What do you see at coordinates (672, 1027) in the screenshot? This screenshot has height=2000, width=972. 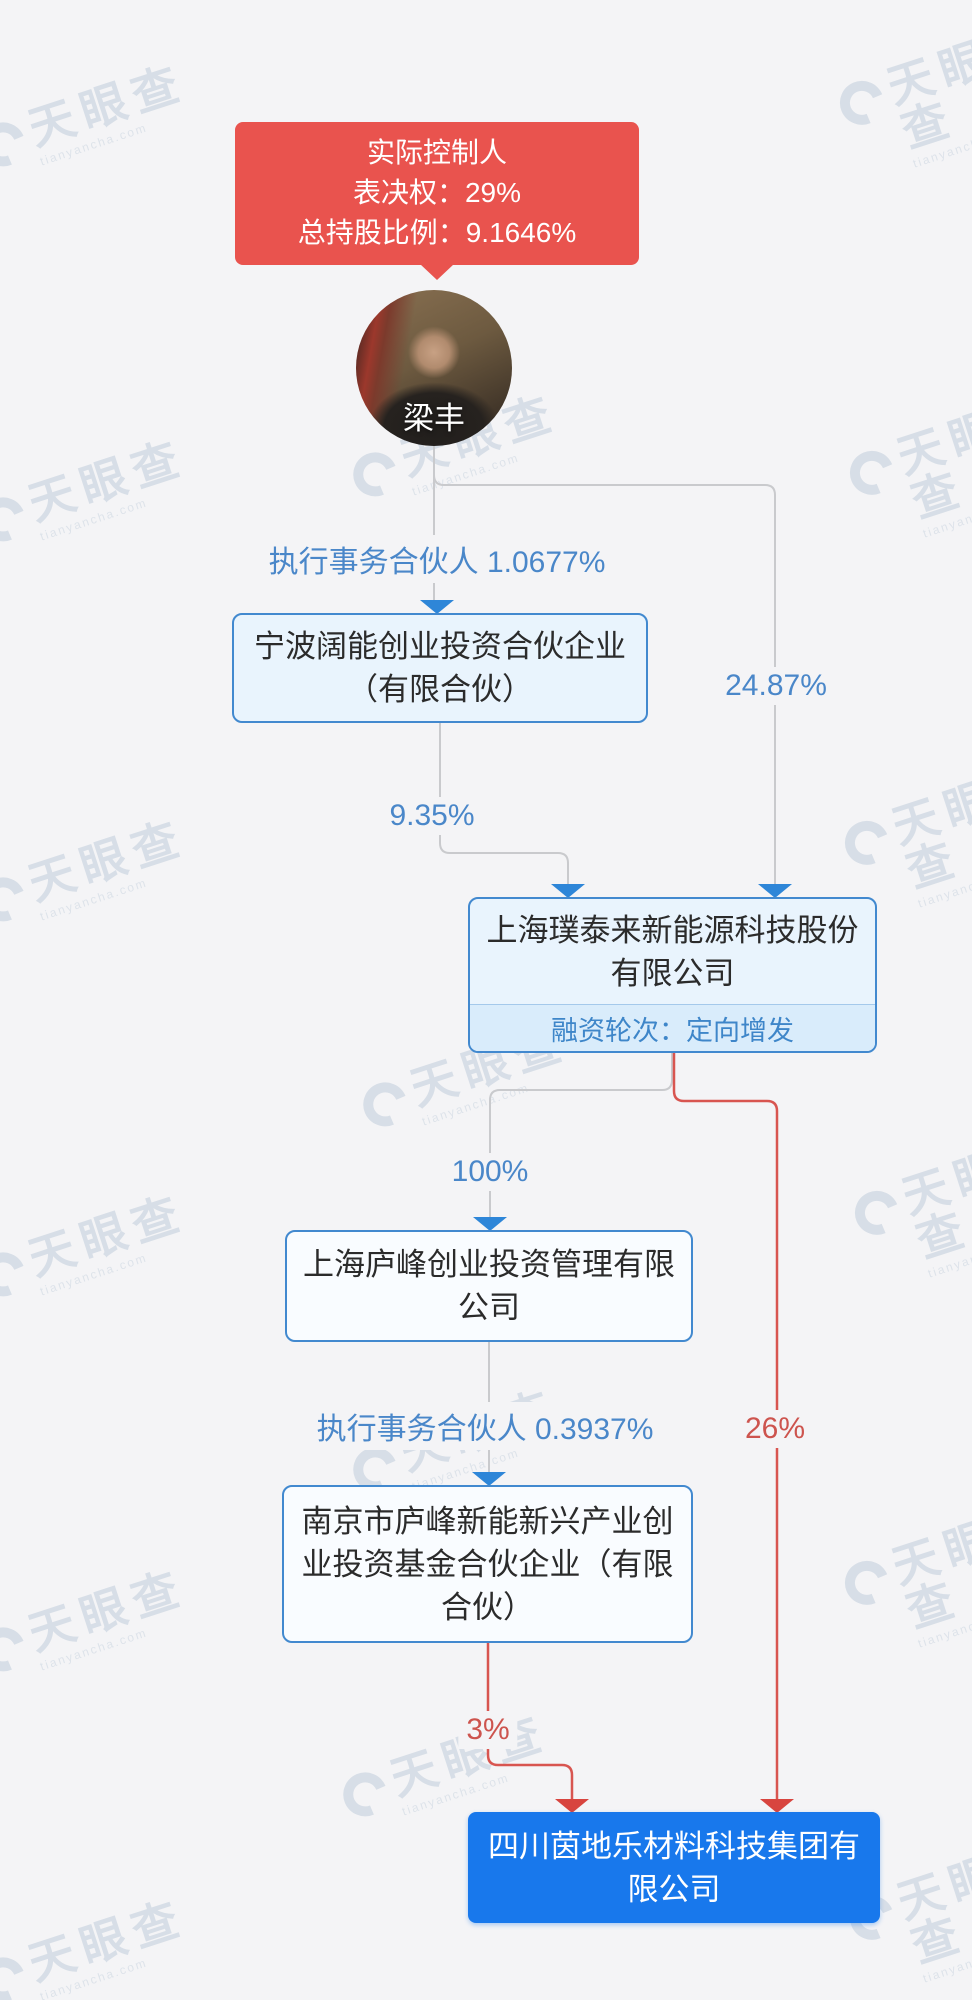 I see `financing-round-badge: 融资轮次：定向增发` at bounding box center [672, 1027].